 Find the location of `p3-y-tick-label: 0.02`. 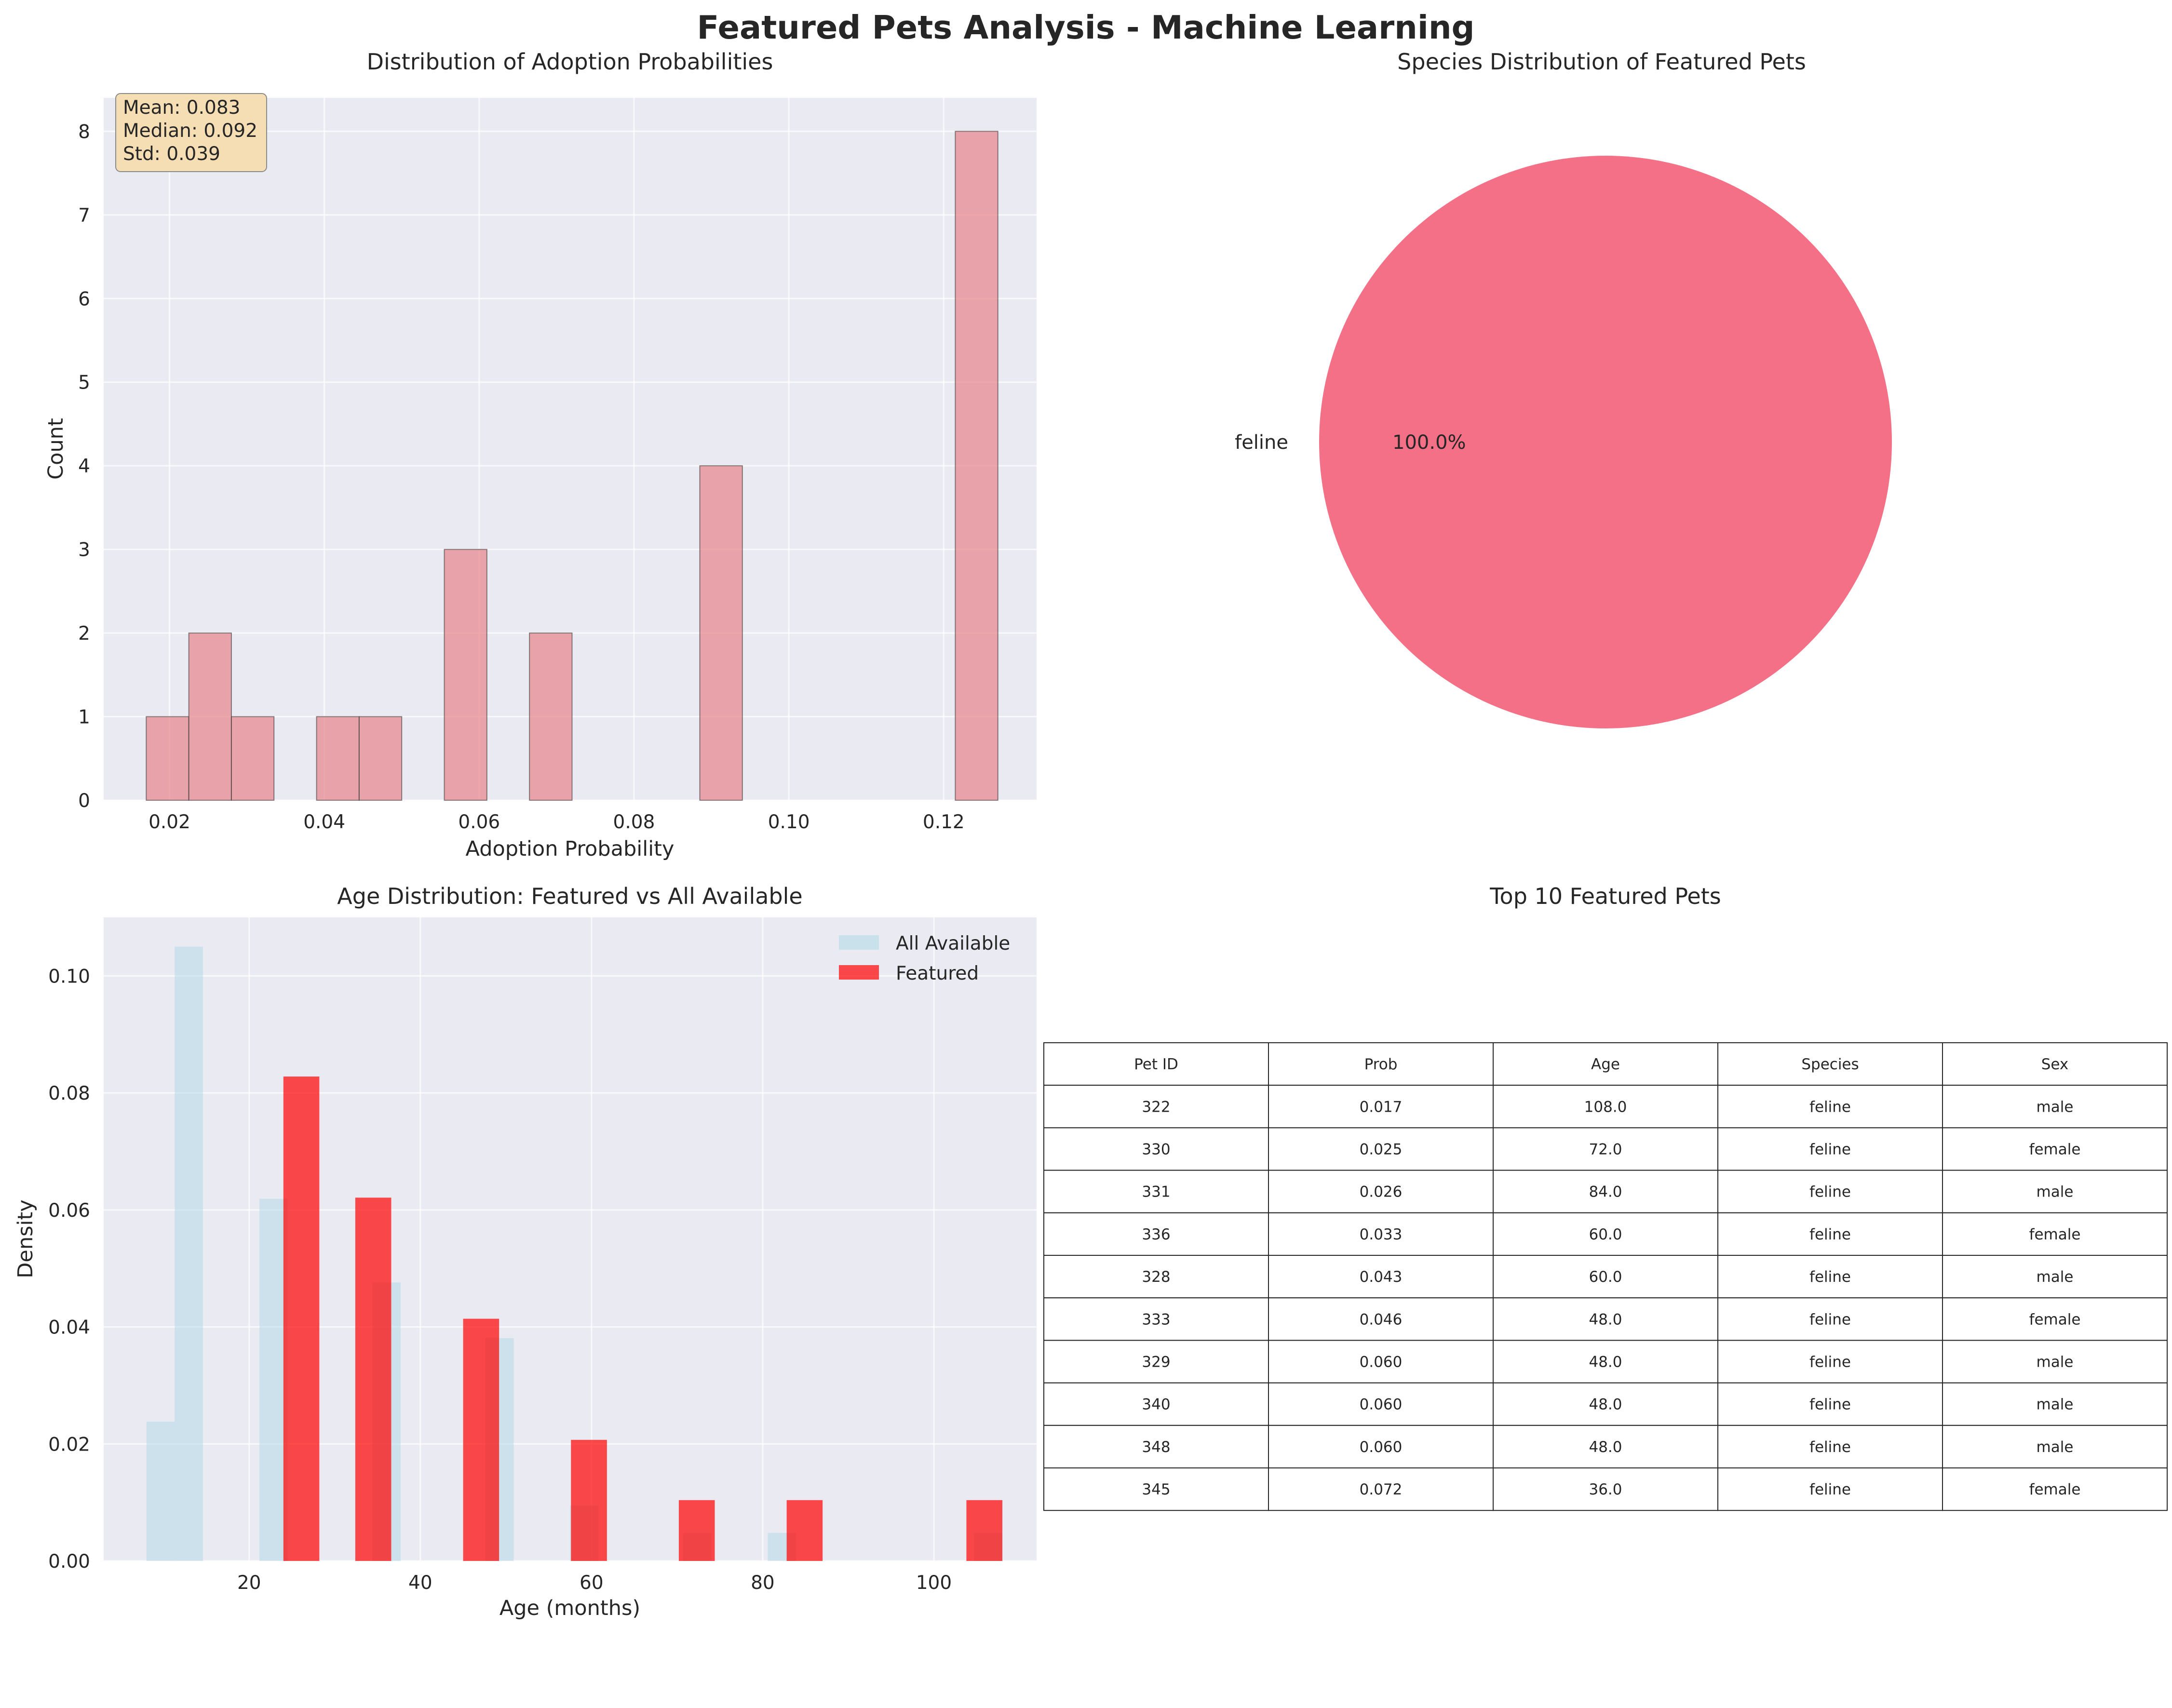

p3-y-tick-label: 0.02 is located at coordinates (69, 1444).